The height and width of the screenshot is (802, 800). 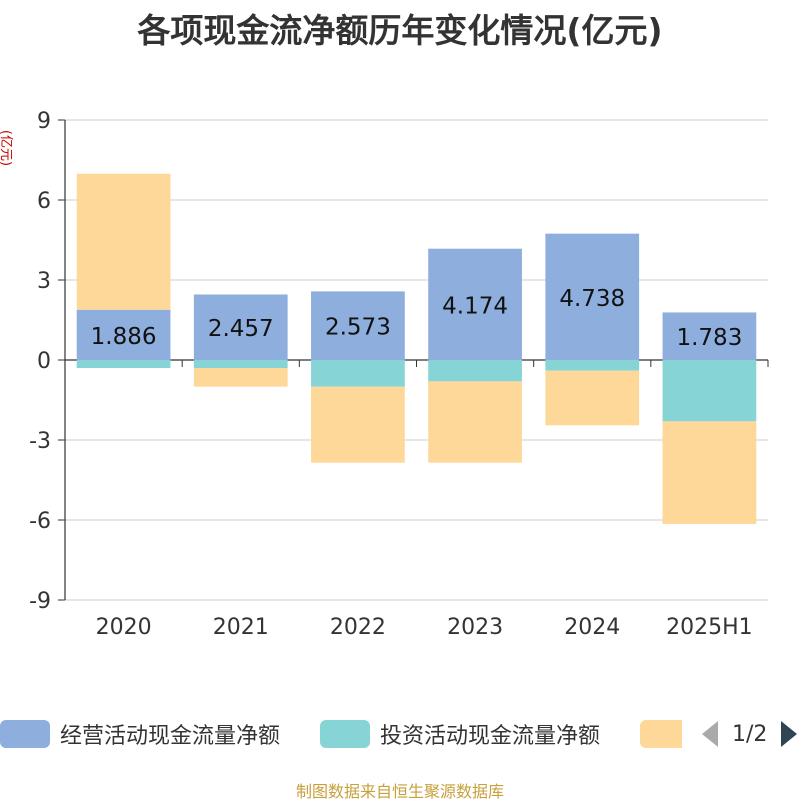 I want to click on triangle-left-icon, so click(x=711, y=734).